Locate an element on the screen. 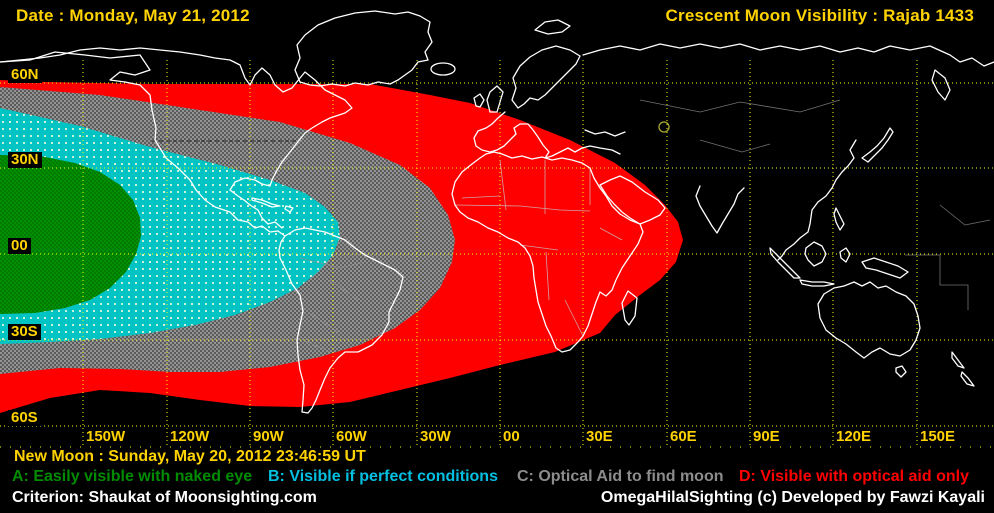 This screenshot has height=513, width=994. africa-coast is located at coordinates (547, 252).